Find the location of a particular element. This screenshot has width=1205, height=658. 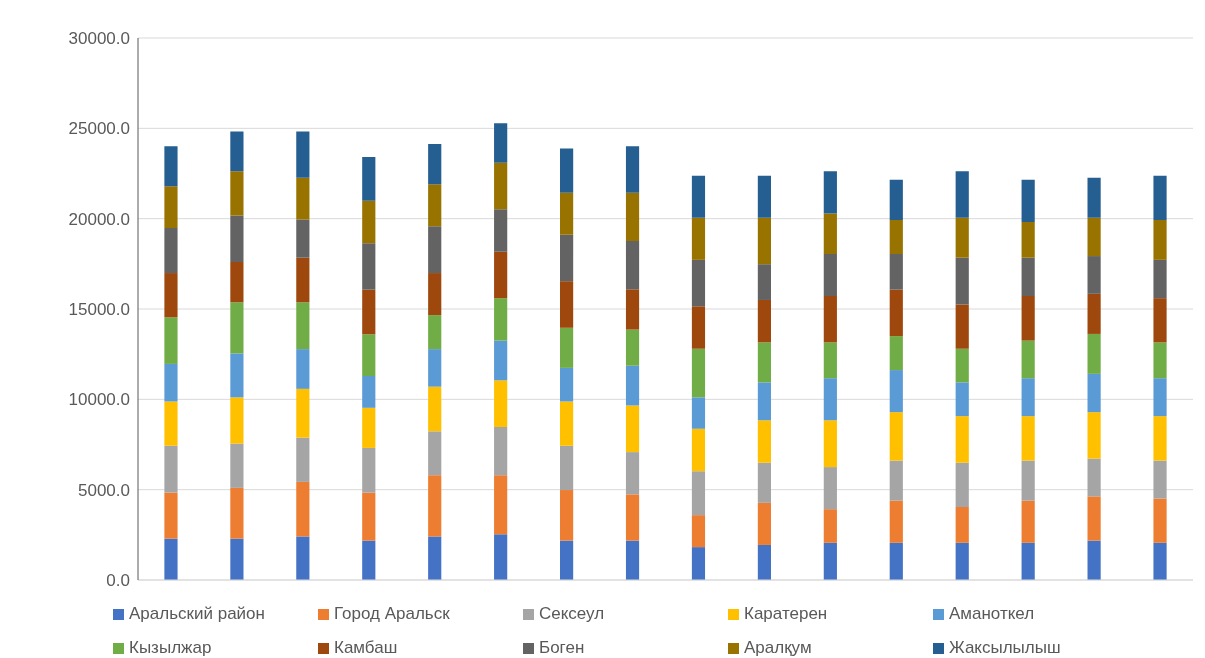

y-tick-label: 5000.0 is located at coordinates (104, 490).